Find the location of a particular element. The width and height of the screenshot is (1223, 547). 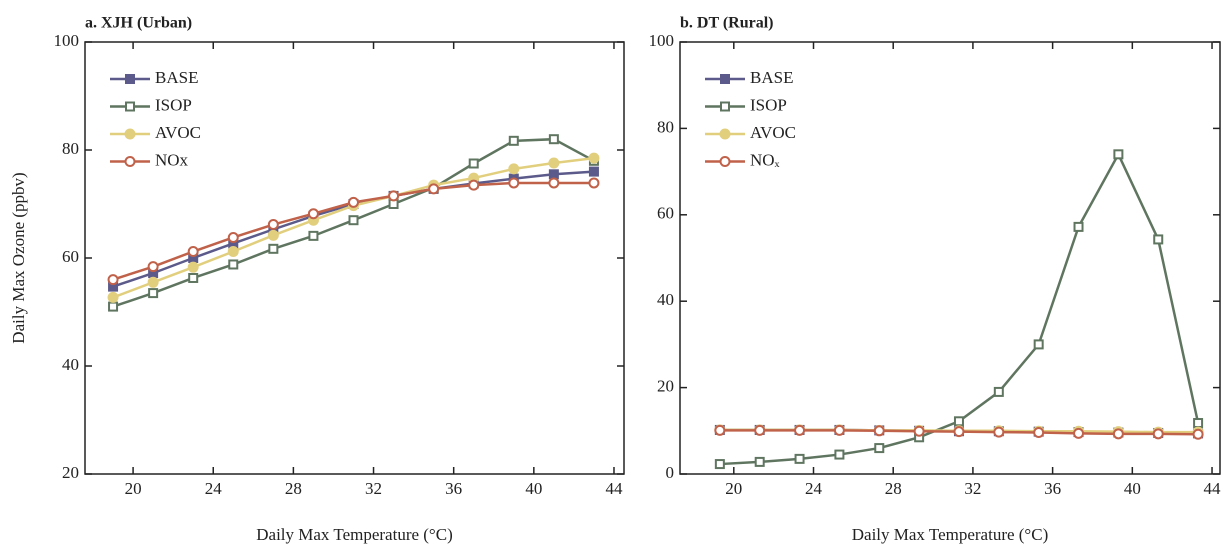

x-tick-label: 44 is located at coordinates (1213, 488).